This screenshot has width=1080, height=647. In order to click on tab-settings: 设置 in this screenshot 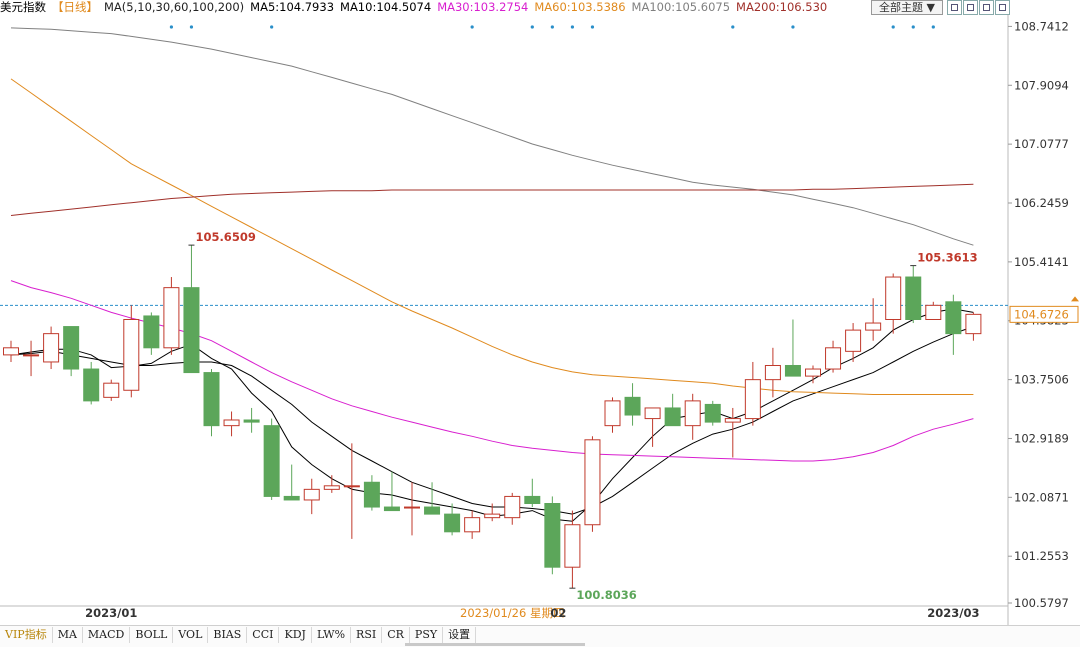, I will do `click(460, 635)`.